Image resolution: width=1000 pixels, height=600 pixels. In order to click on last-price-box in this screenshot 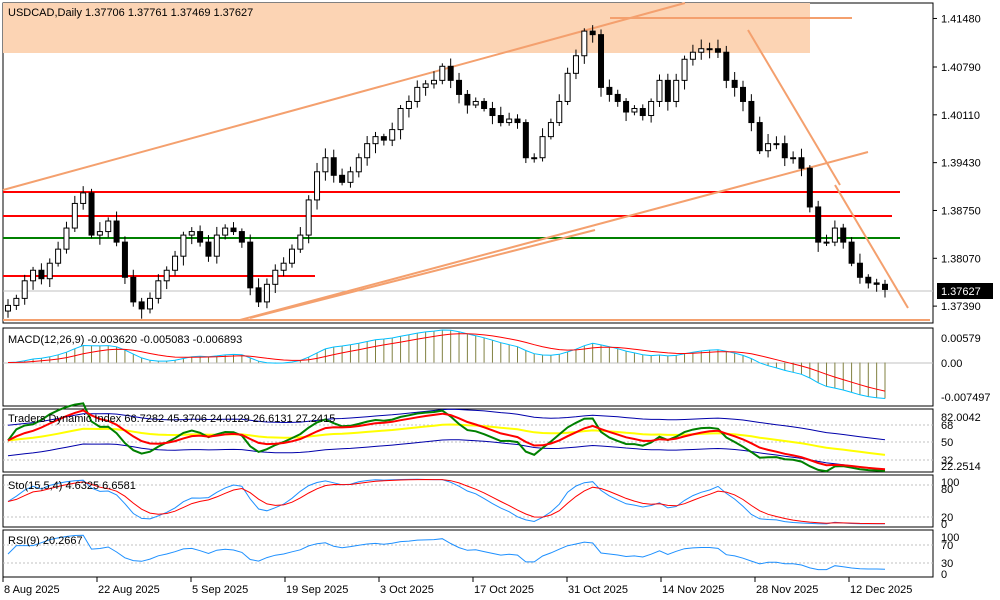, I will do `click(965, 291)`.